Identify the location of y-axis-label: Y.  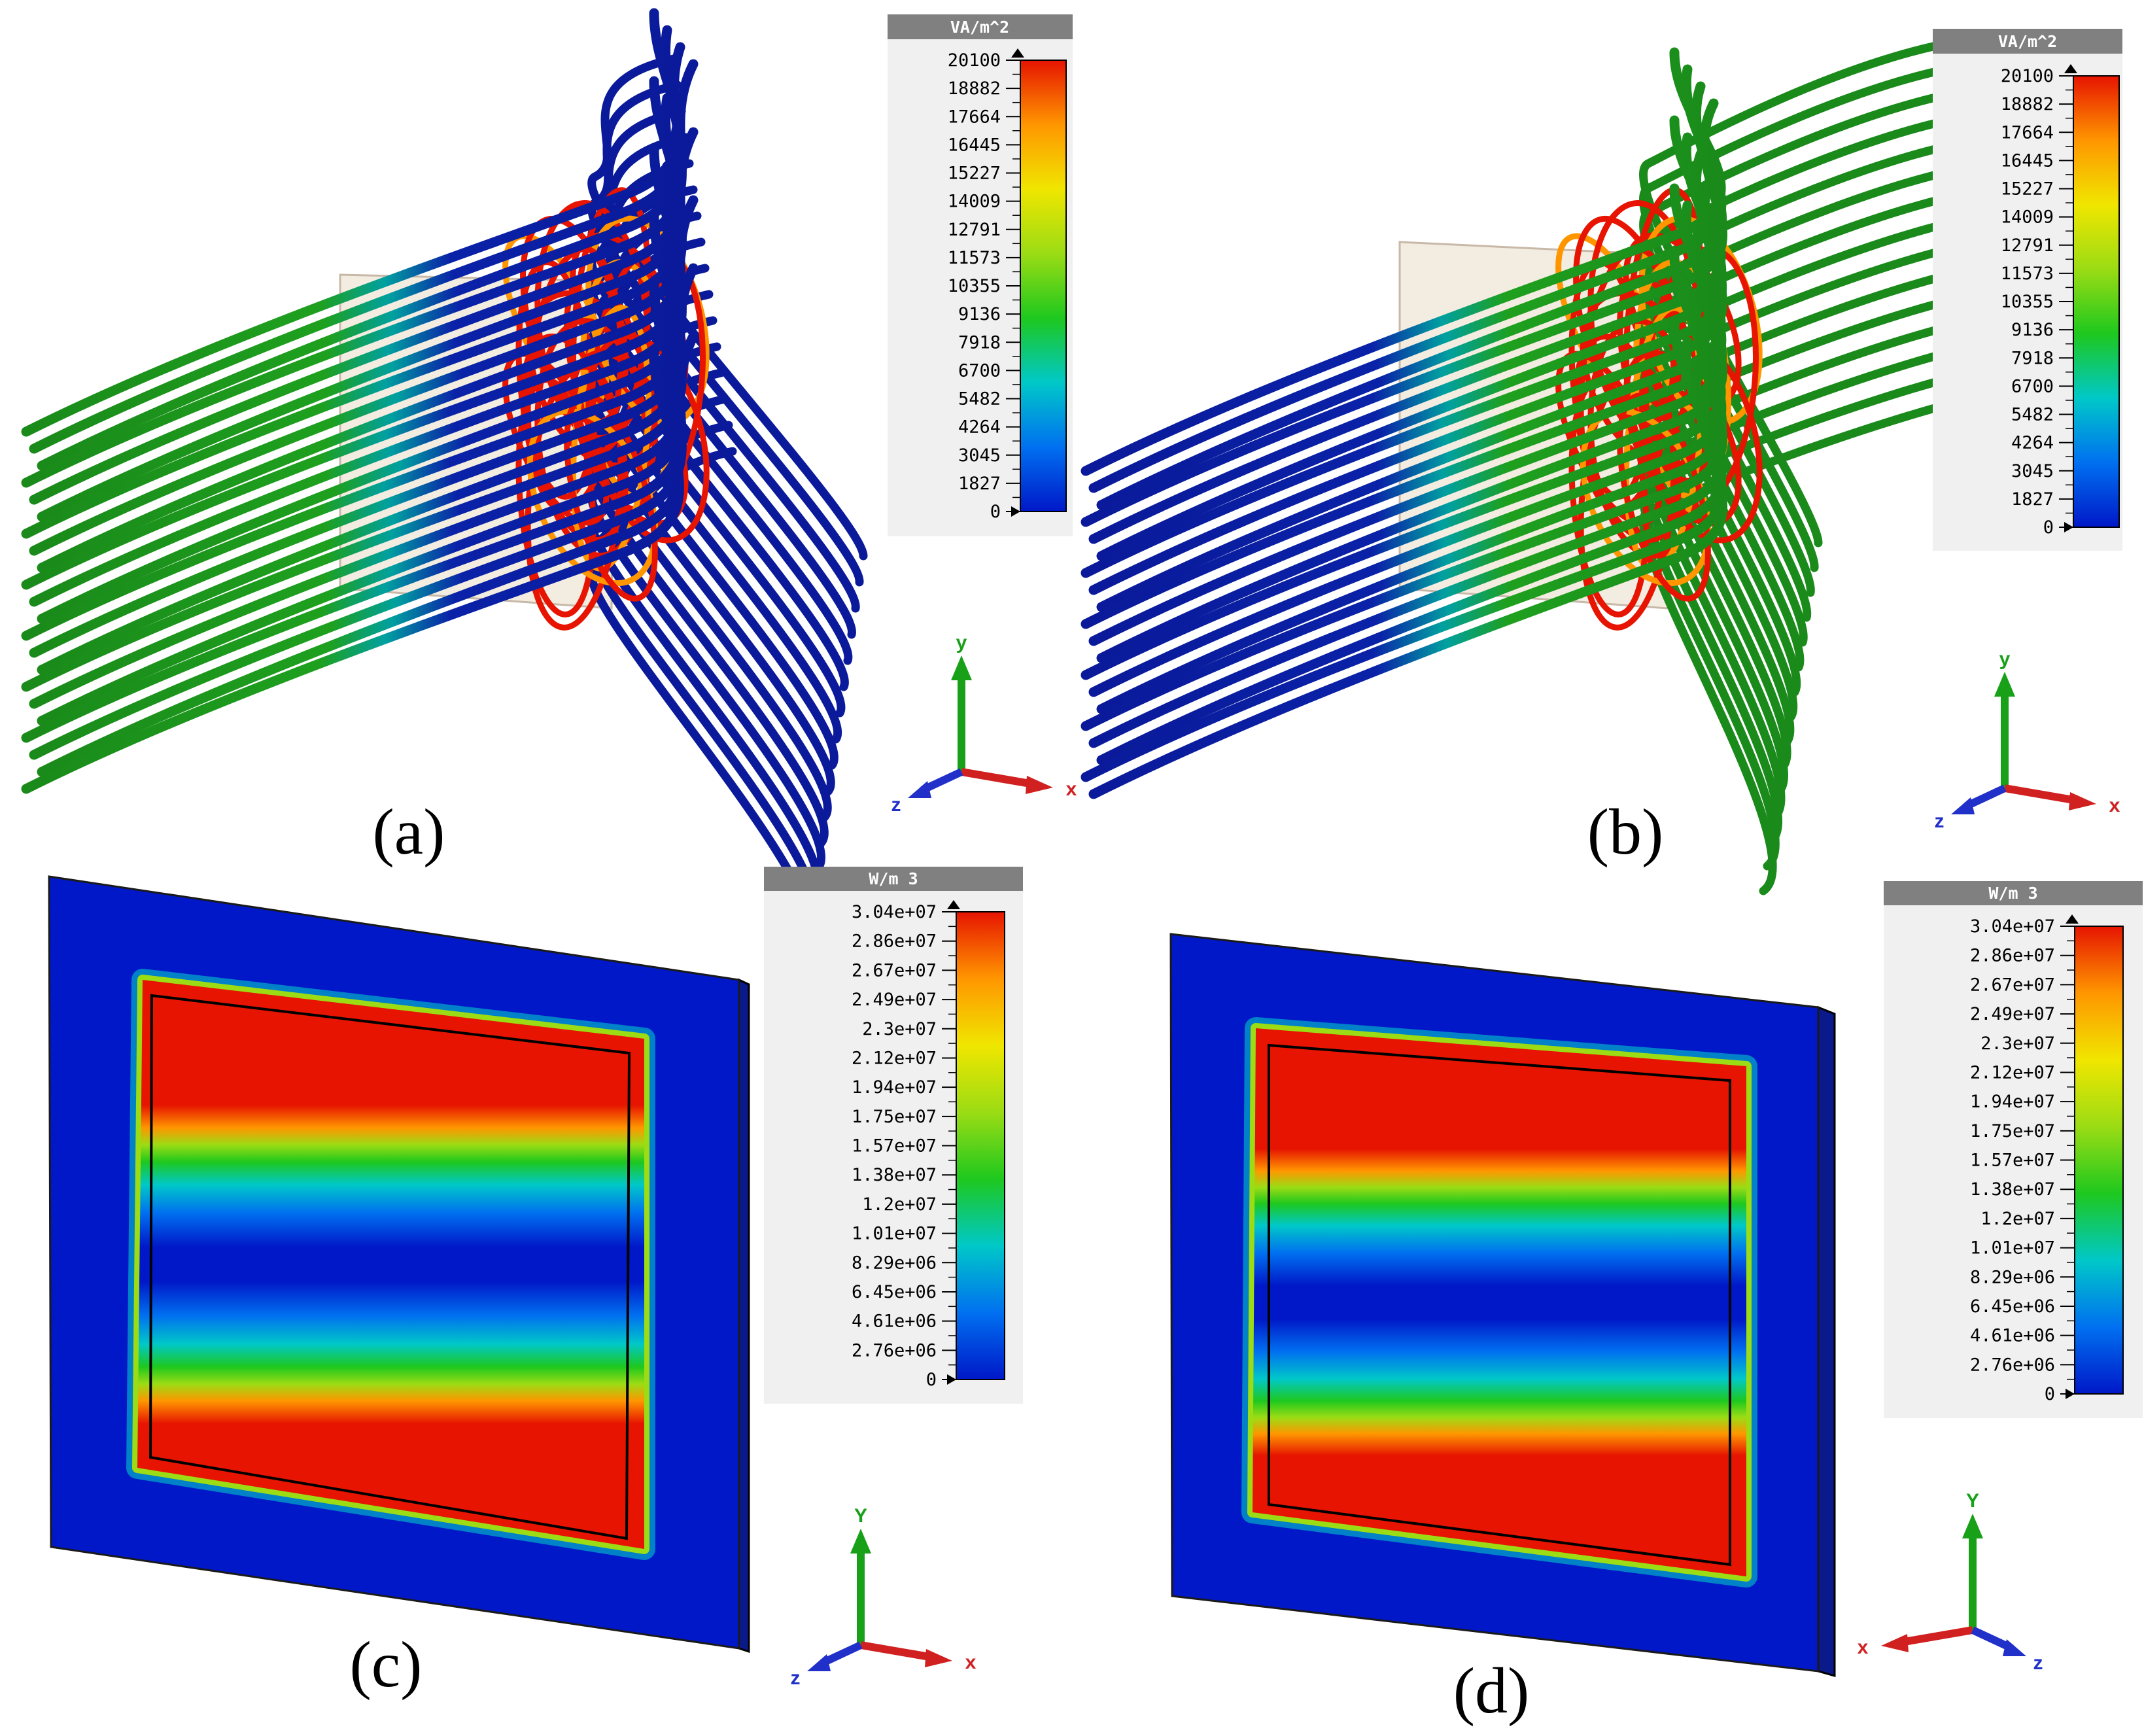
(1973, 1501).